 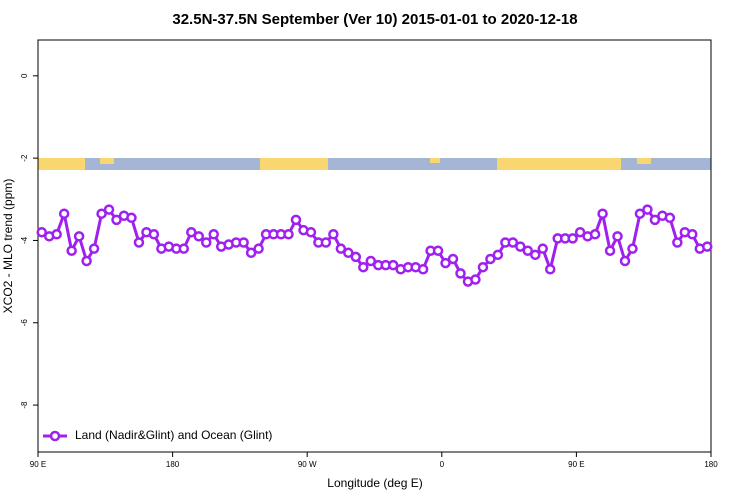 What do you see at coordinates (24, 158) in the screenshot?
I see `y-tick-label: -2` at bounding box center [24, 158].